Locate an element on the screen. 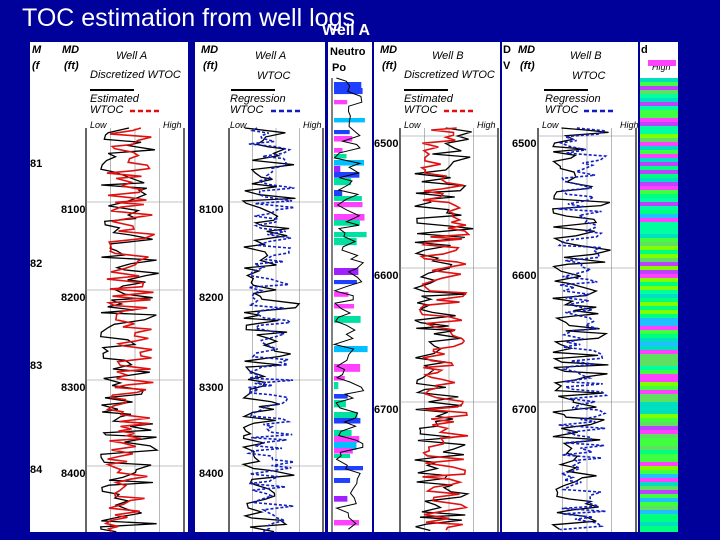 This screenshot has height=540, width=720. depth-6600: 6600 is located at coordinates (386, 276).